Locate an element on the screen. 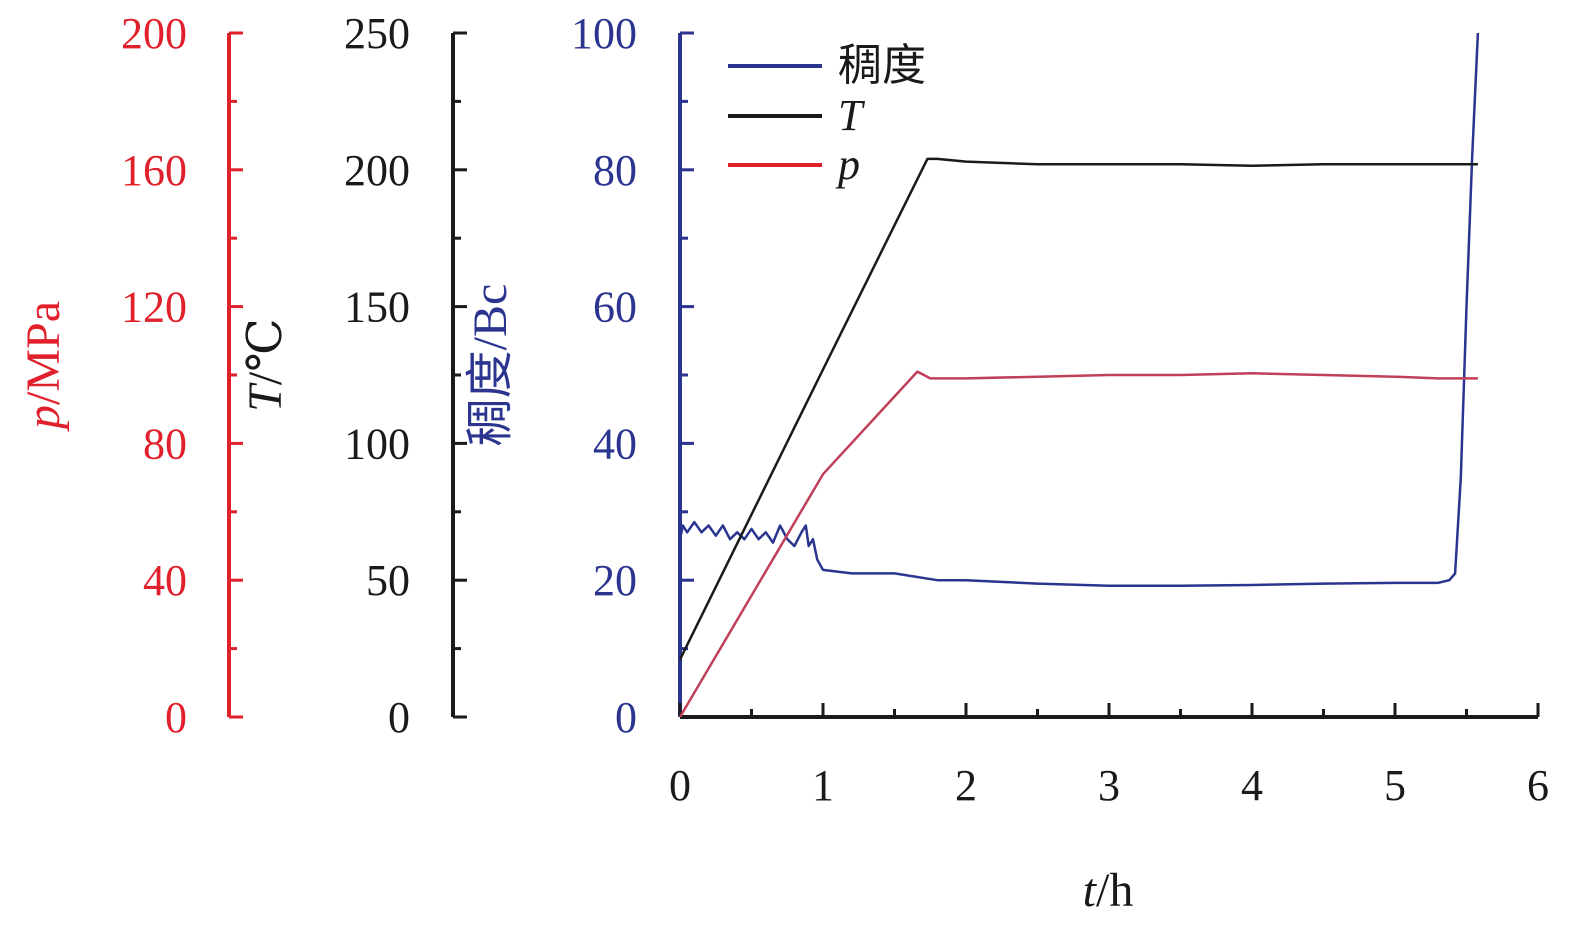 This screenshot has height=930, width=1575. x-axis-title: t/h is located at coordinates (1108, 890).